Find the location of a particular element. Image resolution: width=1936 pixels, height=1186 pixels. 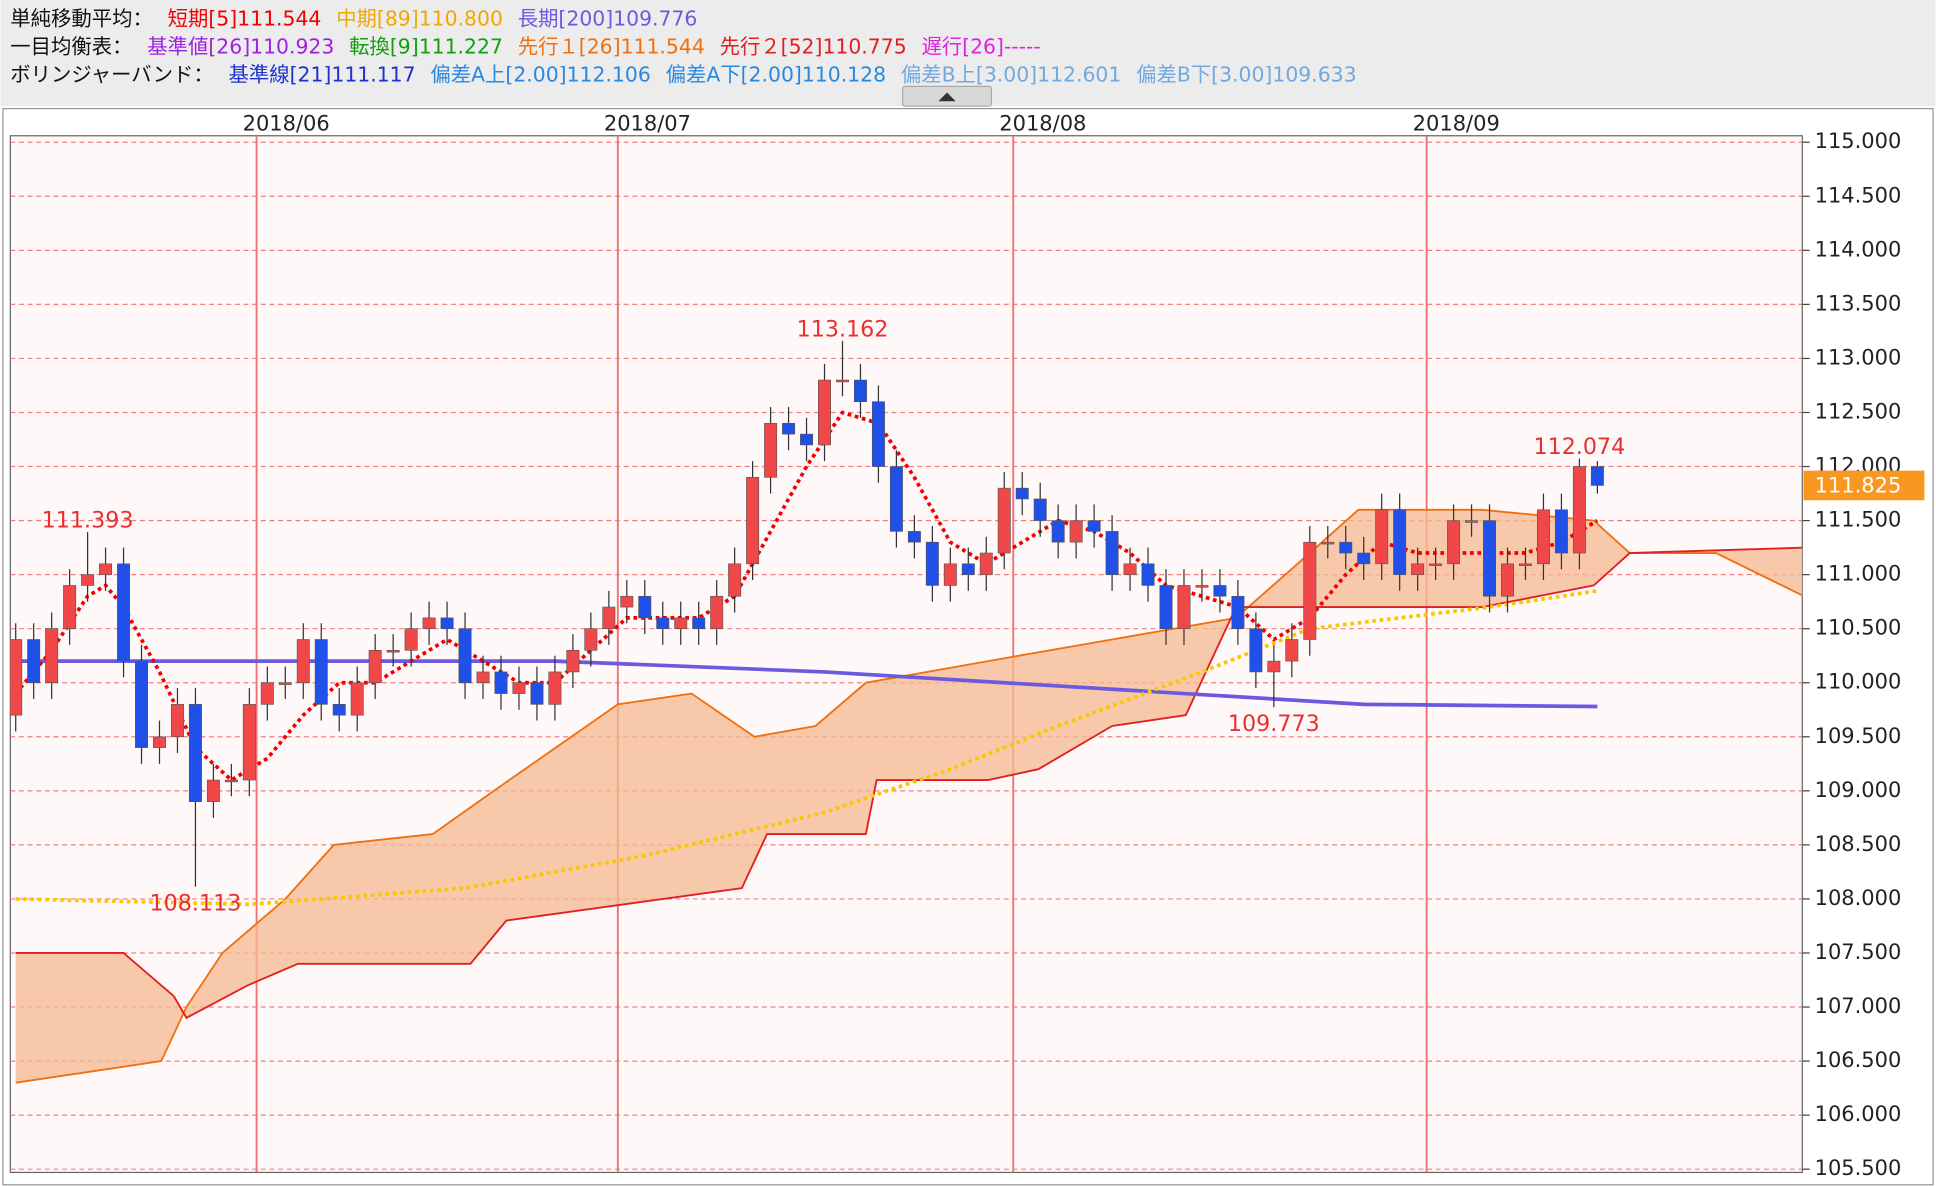

legend-item: 遅行[26]----- is located at coordinates (980, 47).